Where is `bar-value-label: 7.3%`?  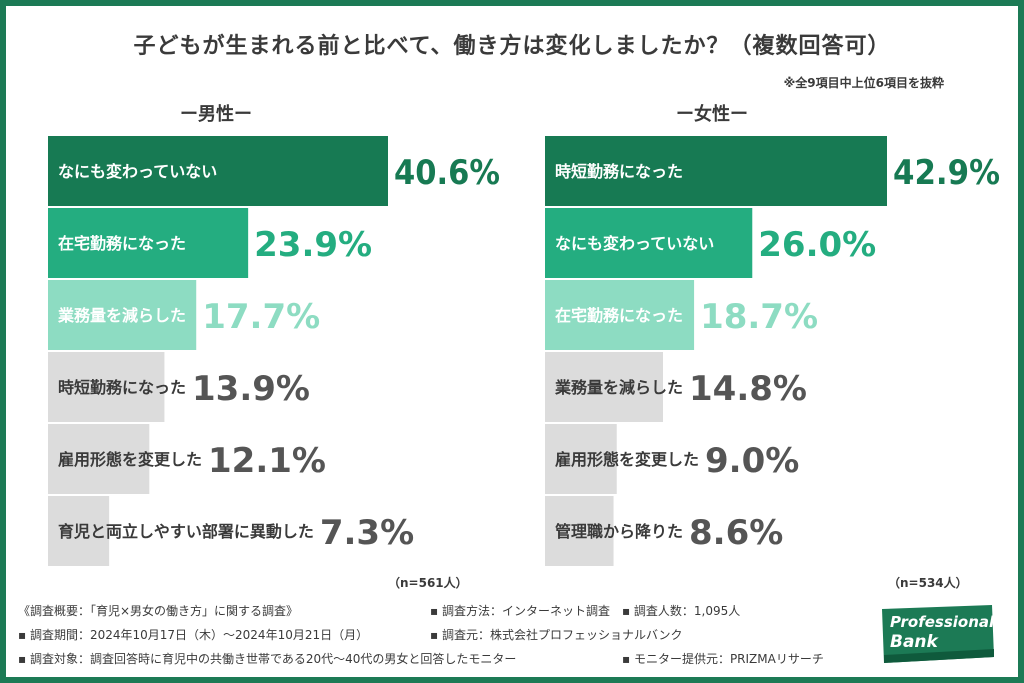
bar-value-label: 7.3% is located at coordinates (367, 533).